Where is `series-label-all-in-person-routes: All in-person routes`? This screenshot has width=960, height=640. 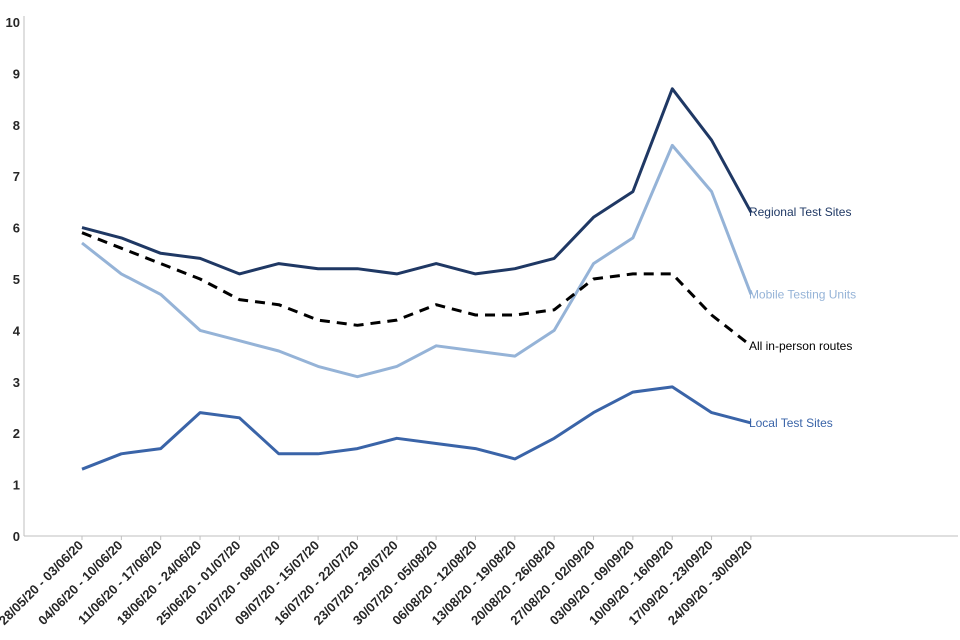
series-label-all-in-person-routes: All in-person routes is located at coordinates (800, 346).